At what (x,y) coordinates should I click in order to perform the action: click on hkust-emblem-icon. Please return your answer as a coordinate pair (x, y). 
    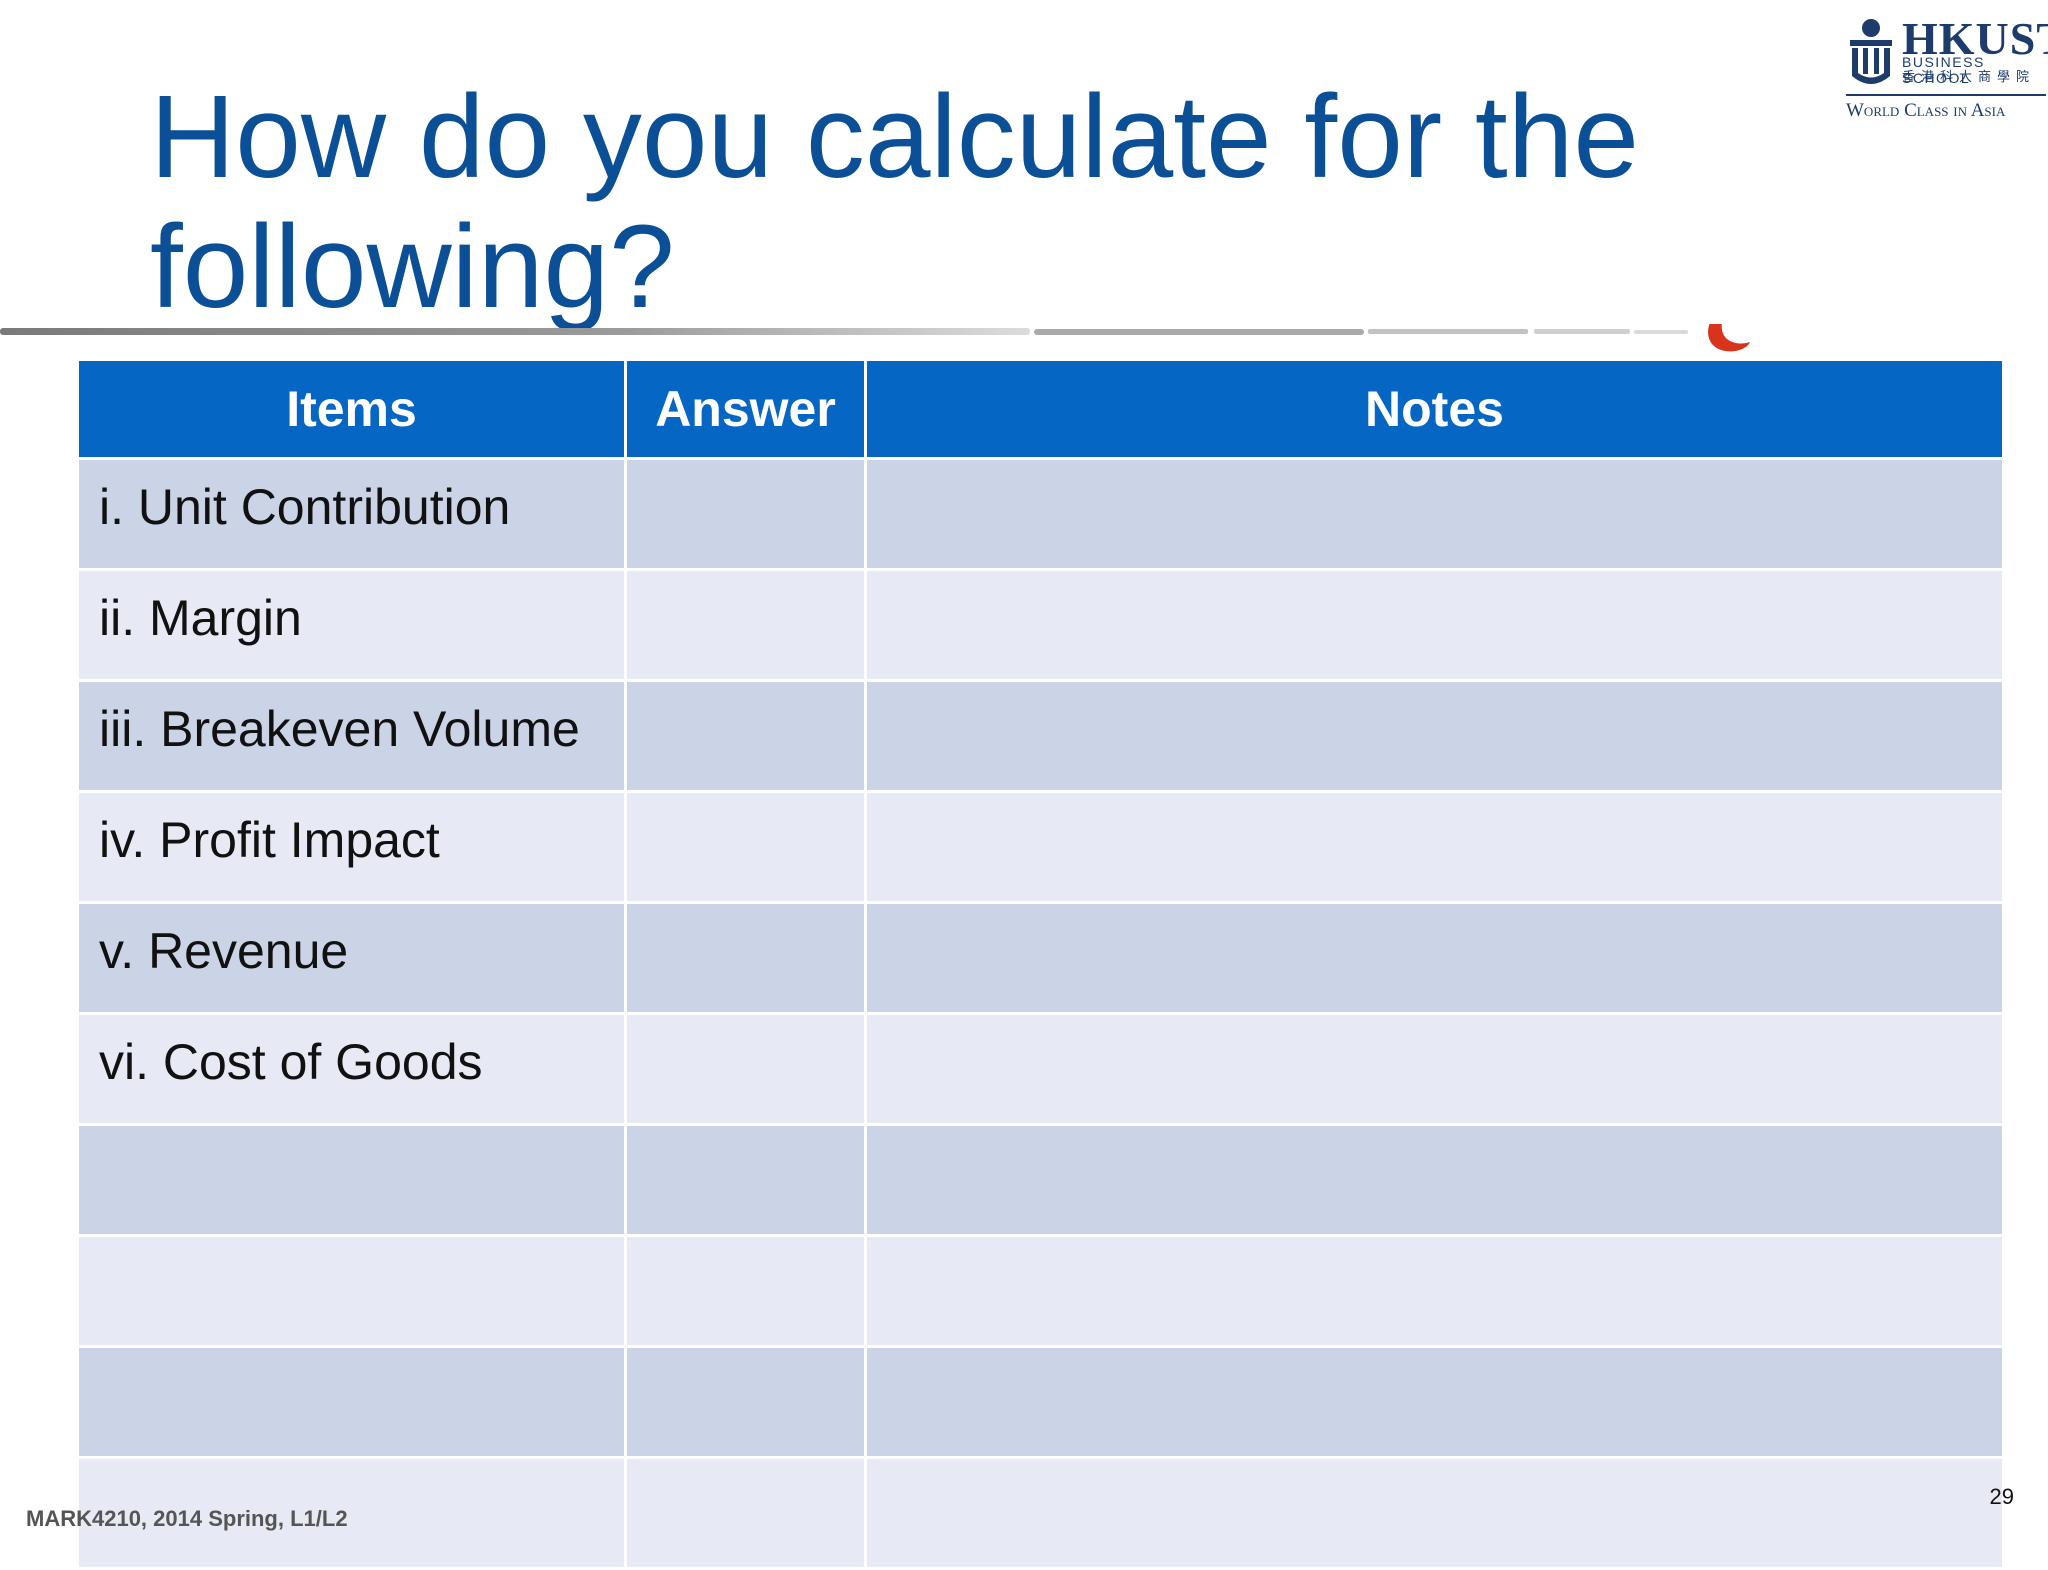
    Looking at the image, I should click on (1871, 51).